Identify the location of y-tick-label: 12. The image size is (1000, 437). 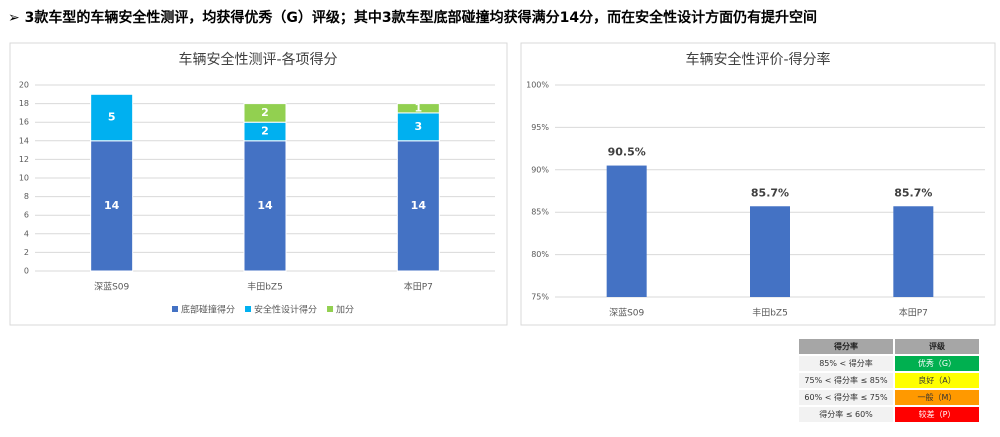
(24, 159).